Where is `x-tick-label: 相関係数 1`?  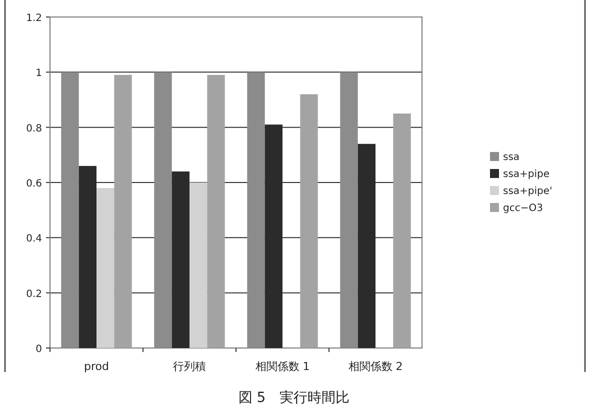
x-tick-label: 相関係数 1 is located at coordinates (282, 366).